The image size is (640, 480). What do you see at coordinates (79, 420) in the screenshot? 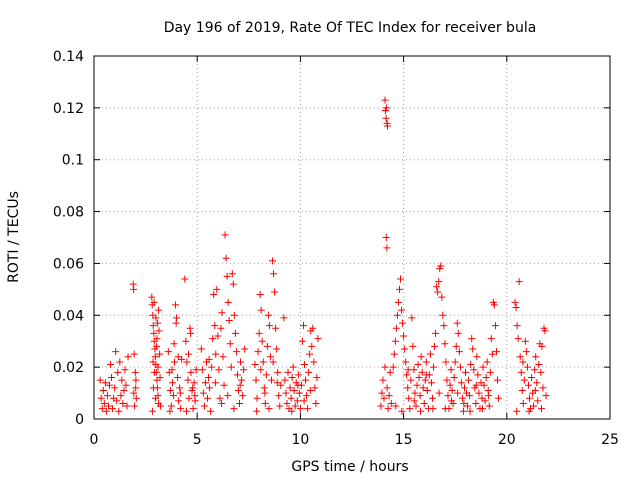
I see `y-tick-label: 0` at bounding box center [79, 420].